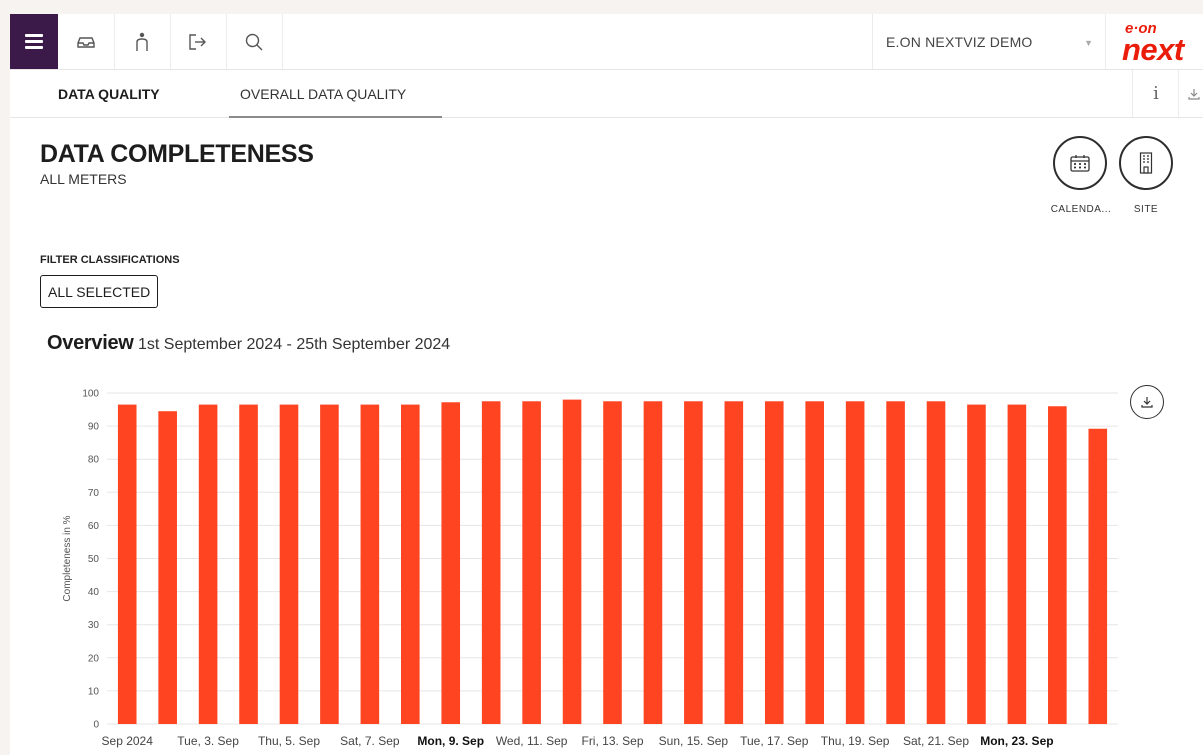  Describe the element at coordinates (94, 427) in the screenshot. I see `y-tick-label: 90` at that location.